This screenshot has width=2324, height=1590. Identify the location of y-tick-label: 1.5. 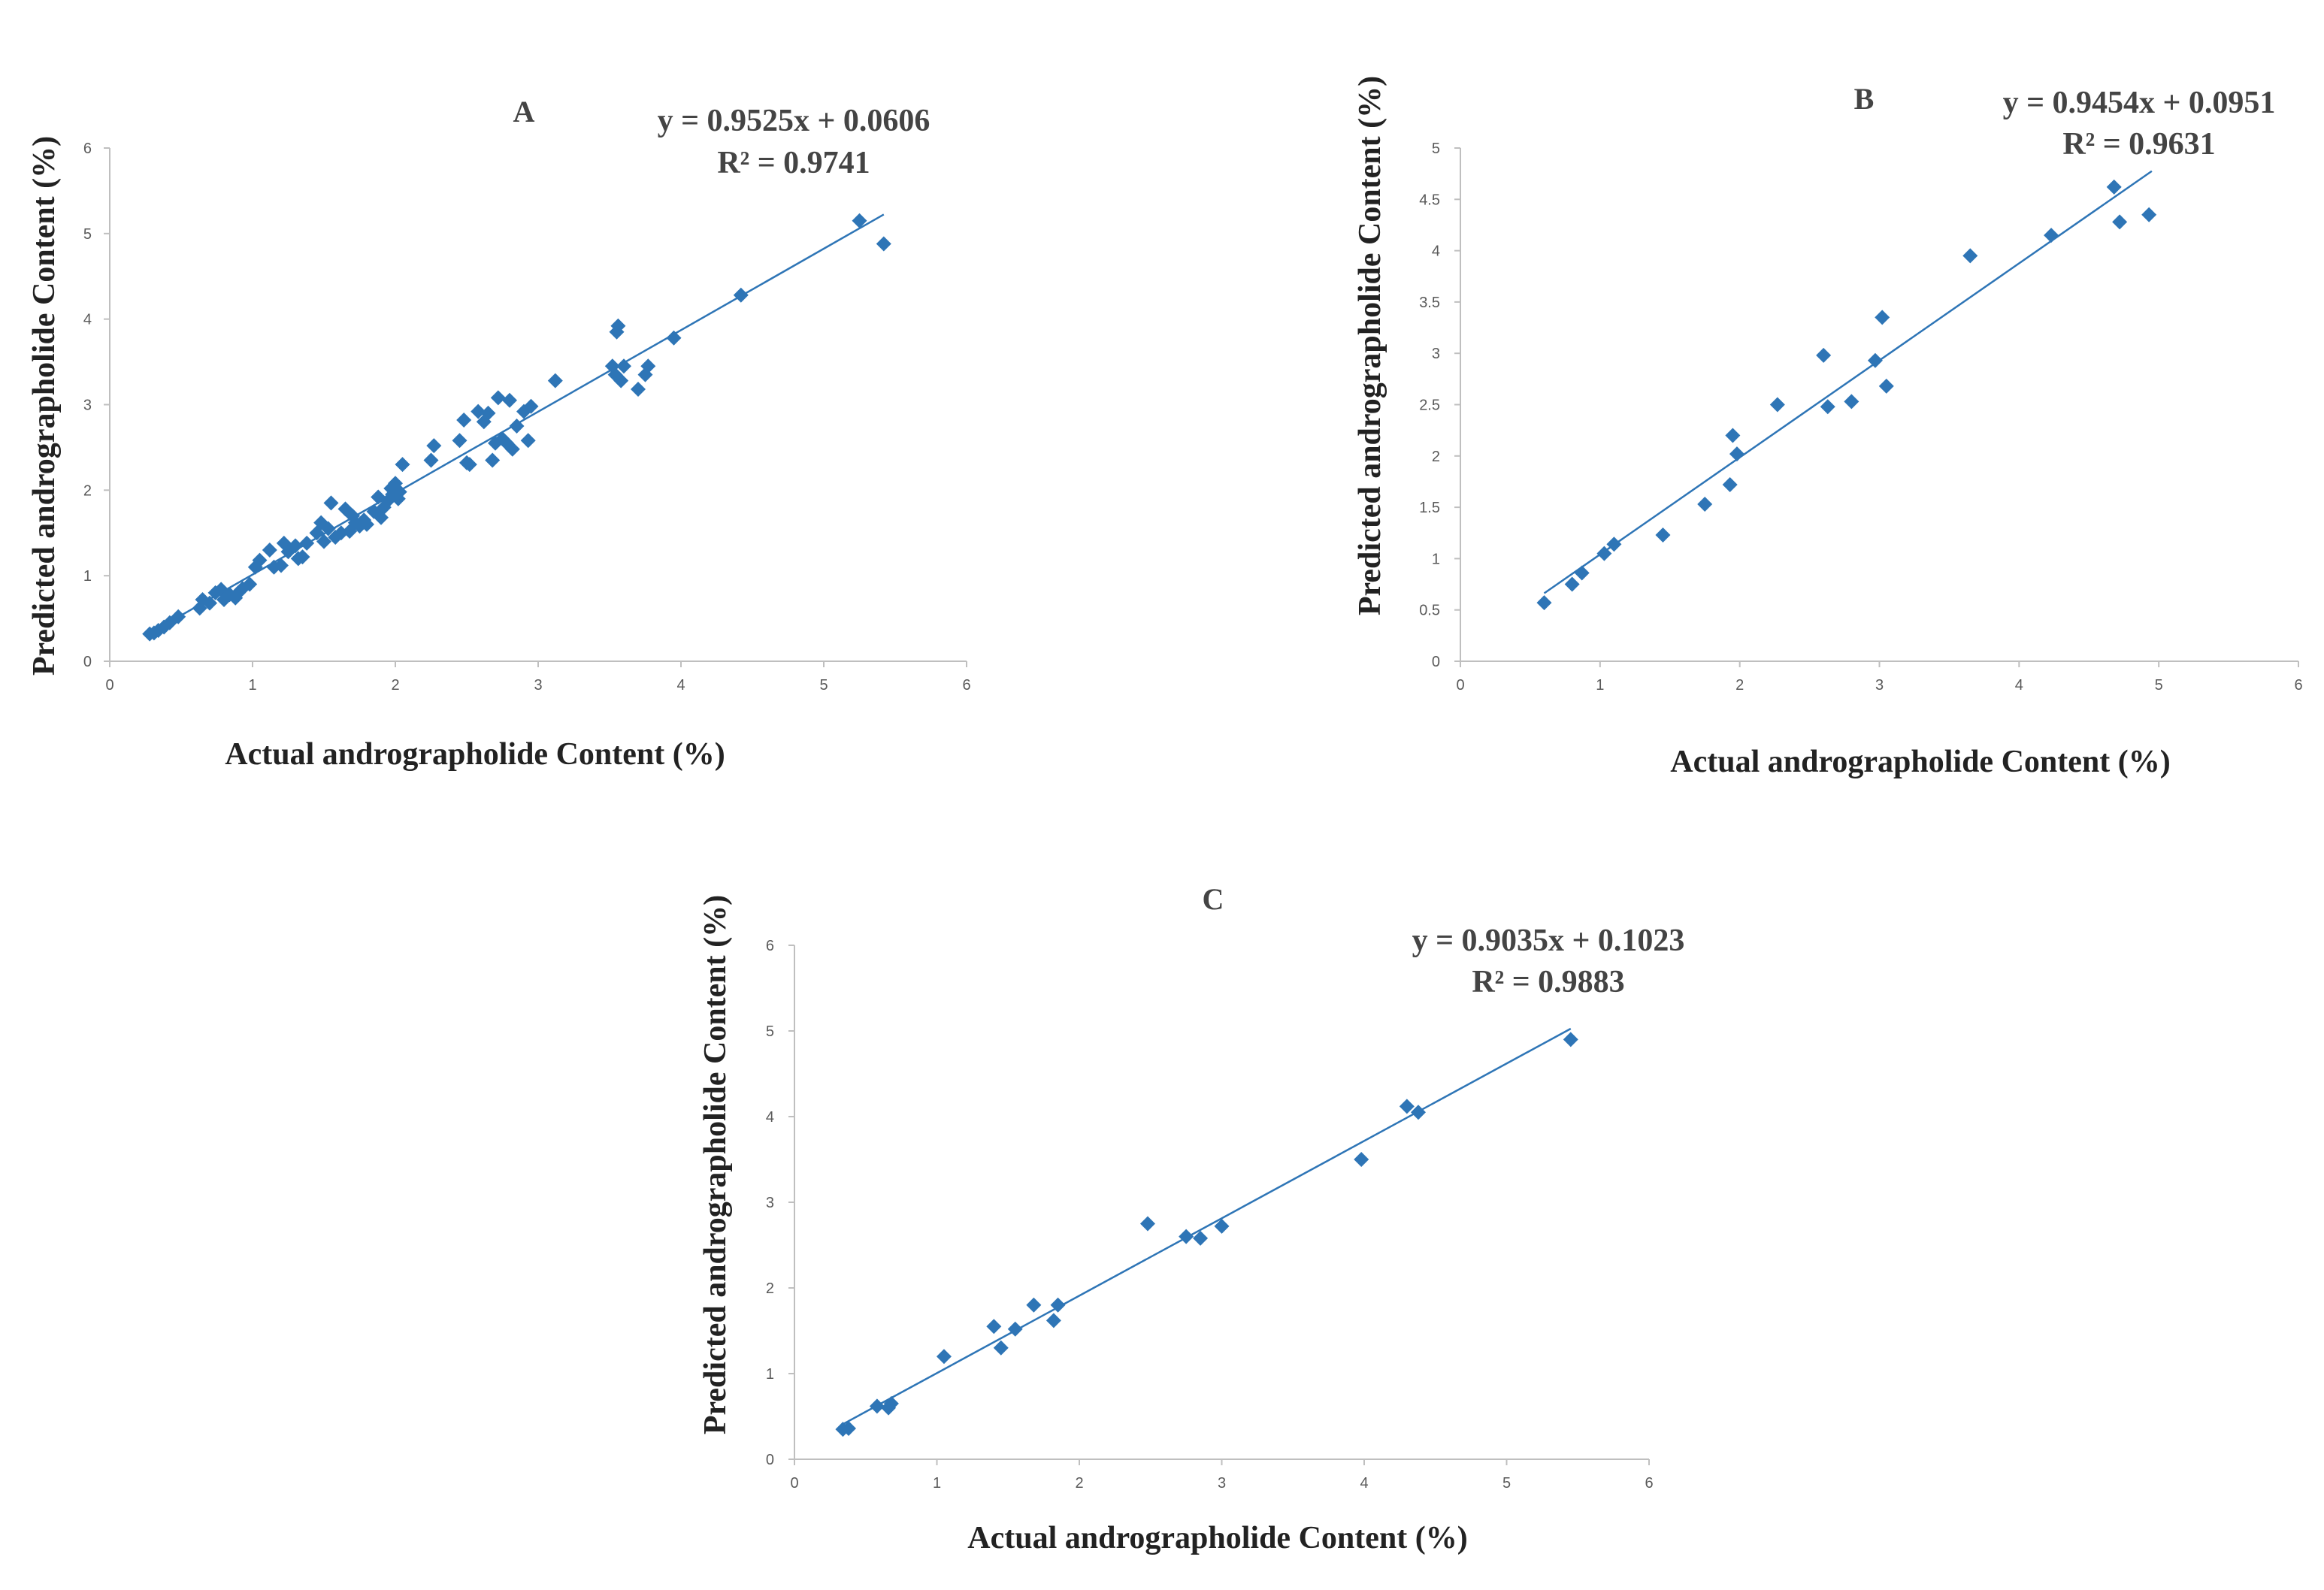
(1429, 508).